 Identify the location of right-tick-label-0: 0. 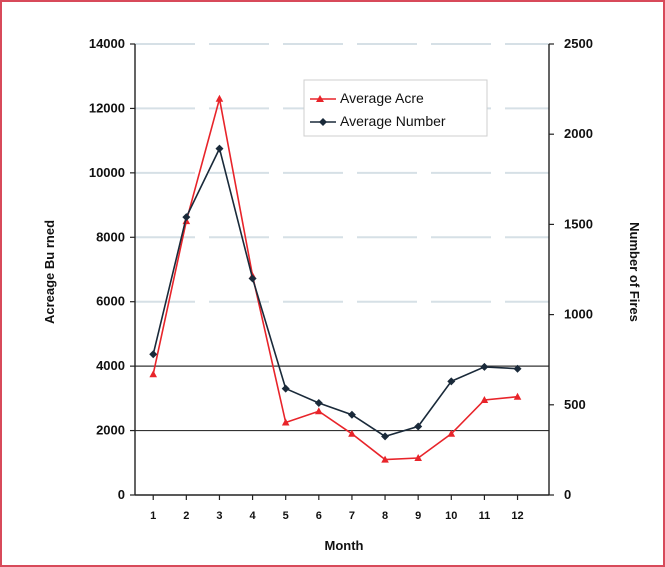
(567, 494).